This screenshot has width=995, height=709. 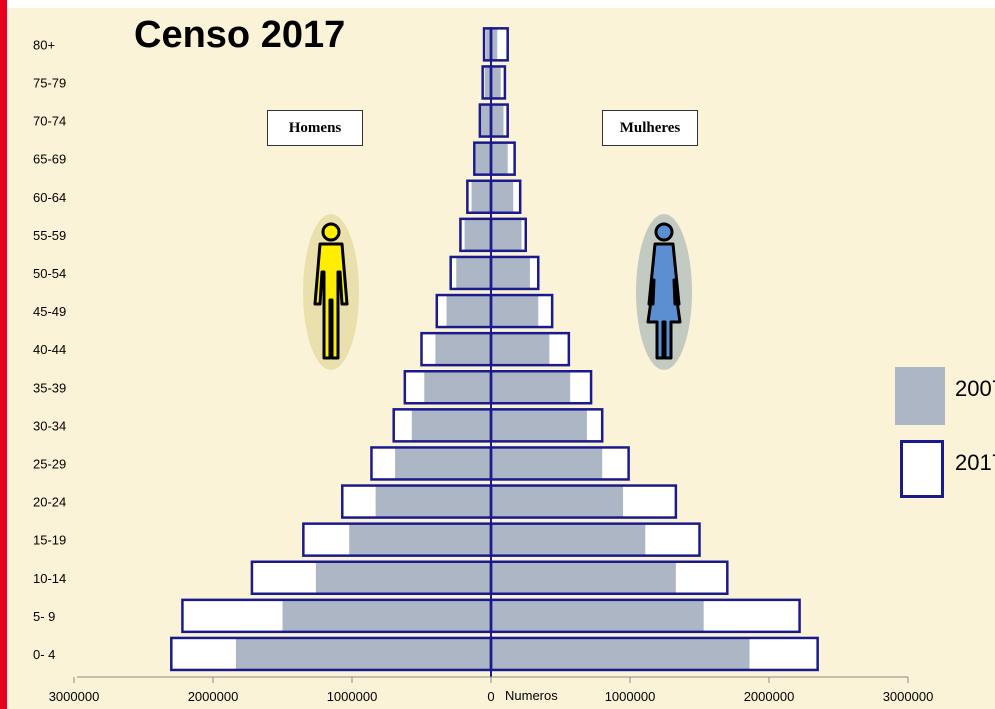 What do you see at coordinates (49, 197) in the screenshot?
I see `age-group-label: 60-64` at bounding box center [49, 197].